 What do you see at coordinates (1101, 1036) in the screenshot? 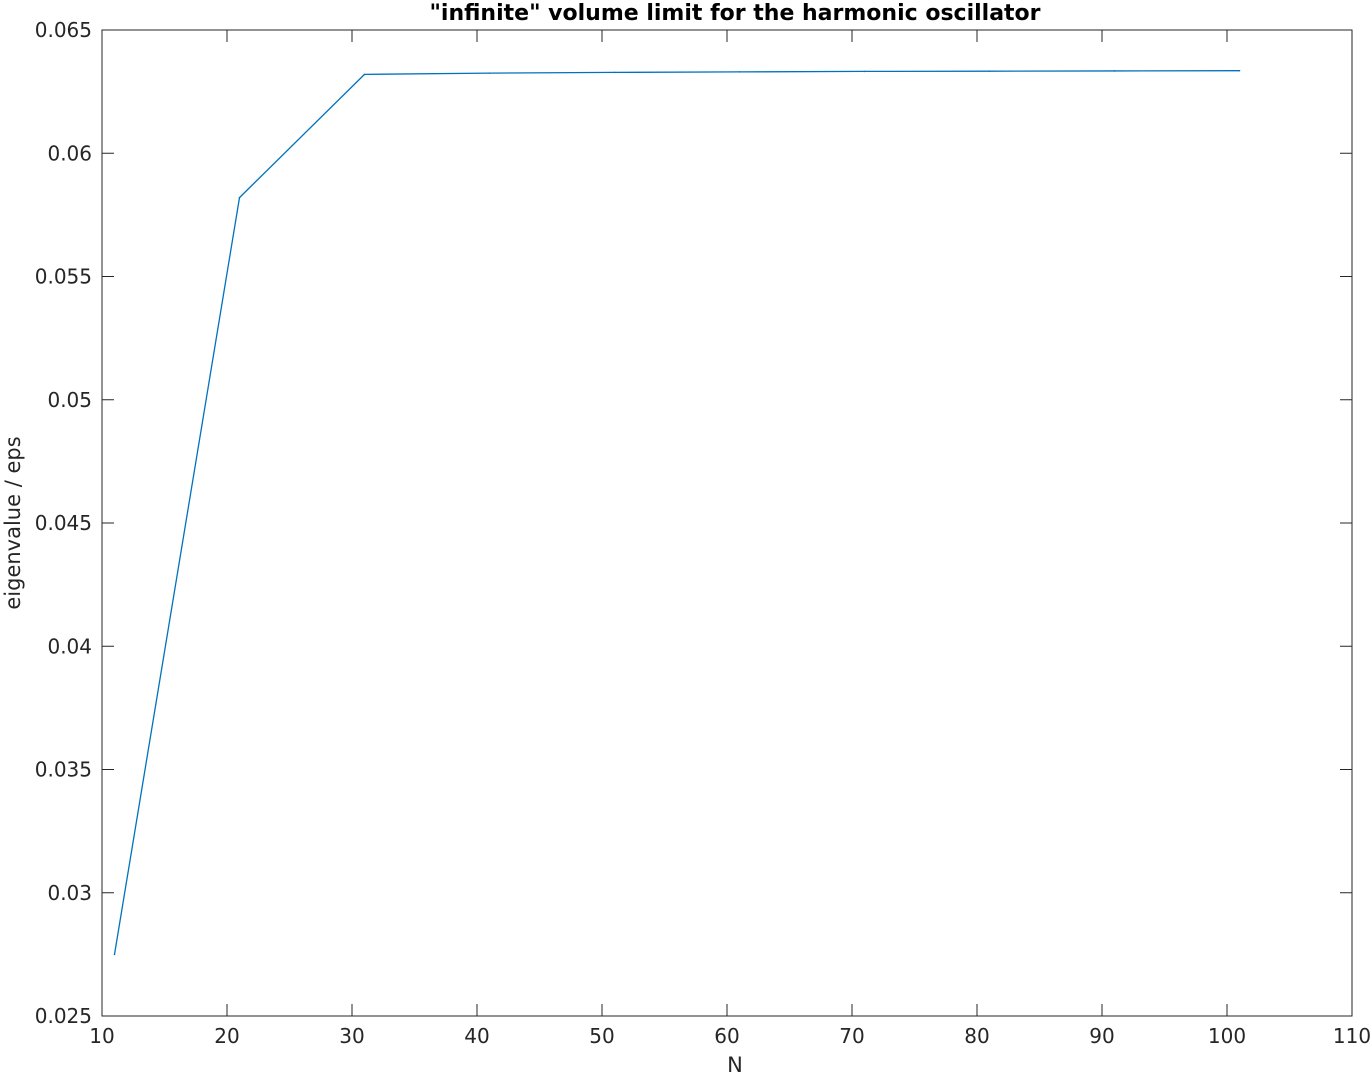
I see `x-tick-label: 90` at bounding box center [1101, 1036].